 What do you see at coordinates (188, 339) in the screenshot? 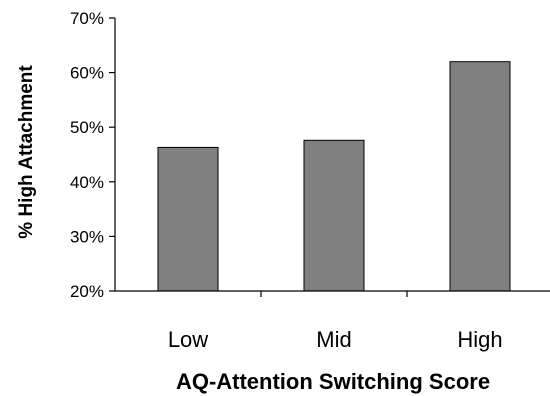
I see `x-tick-label-low: Low` at bounding box center [188, 339].